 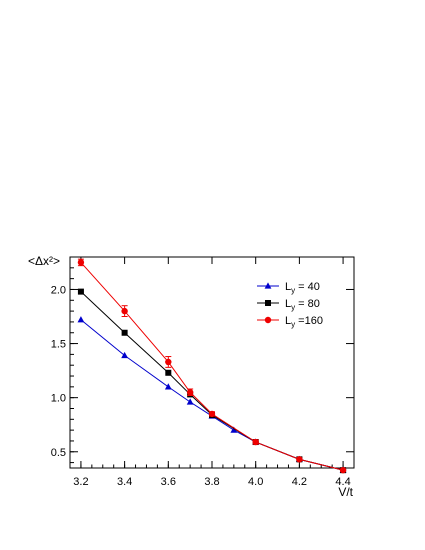 I want to click on x-tick-label: 4.2, so click(x=299, y=482).